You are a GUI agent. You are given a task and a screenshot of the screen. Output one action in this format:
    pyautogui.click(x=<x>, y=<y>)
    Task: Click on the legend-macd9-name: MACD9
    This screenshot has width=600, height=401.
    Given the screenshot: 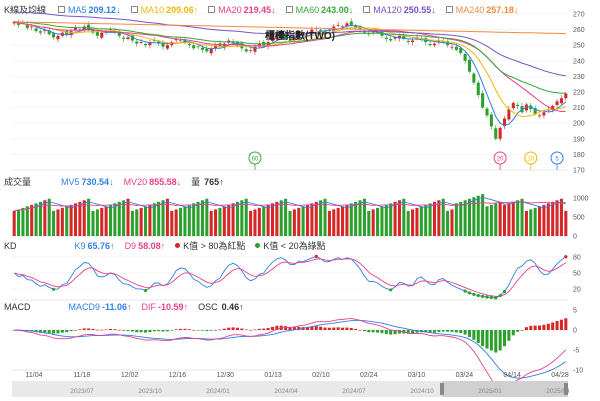 What is the action you would take?
    pyautogui.click(x=84, y=307)
    